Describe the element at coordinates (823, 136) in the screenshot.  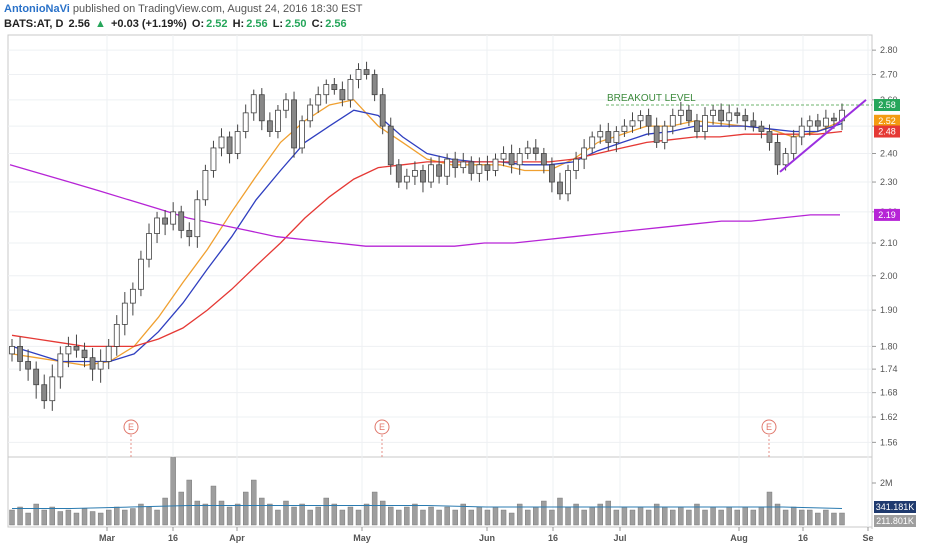
I see `trendline` at that location.